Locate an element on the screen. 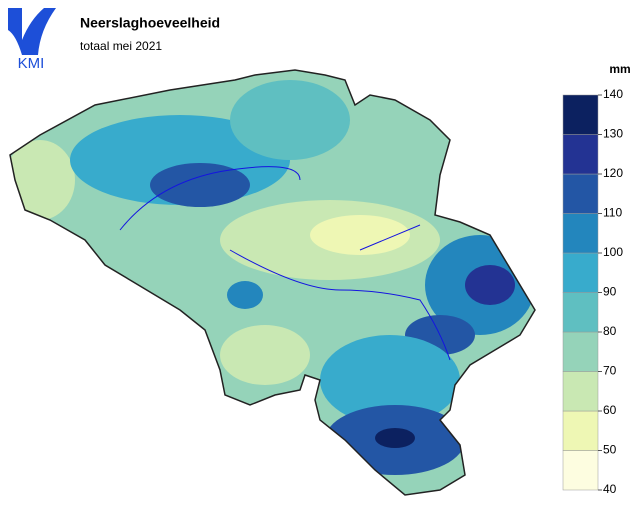  legend-tick-label: 90 is located at coordinates (610, 292).